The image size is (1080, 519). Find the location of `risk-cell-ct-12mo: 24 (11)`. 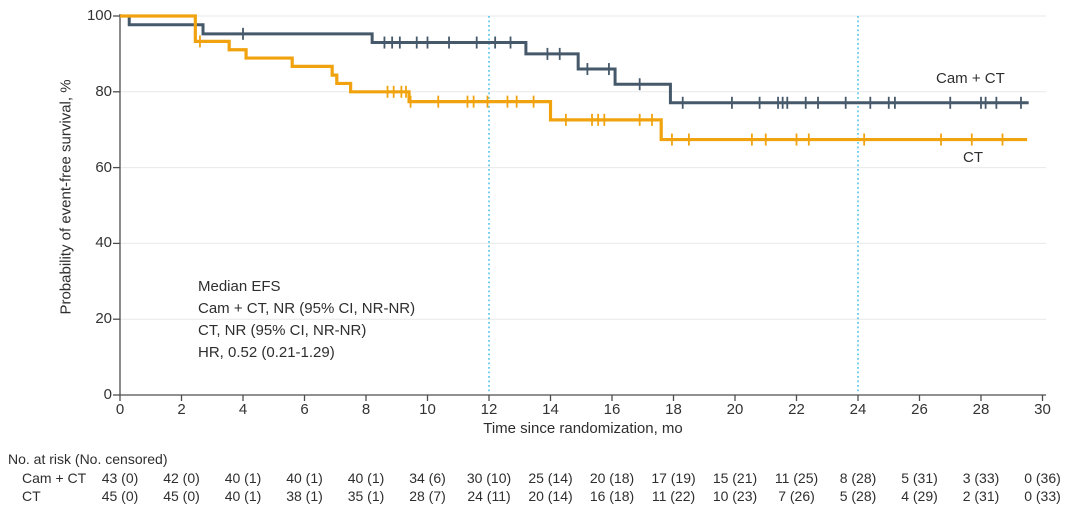

risk-cell-ct-12mo: 24 (11) is located at coordinates (489, 496).